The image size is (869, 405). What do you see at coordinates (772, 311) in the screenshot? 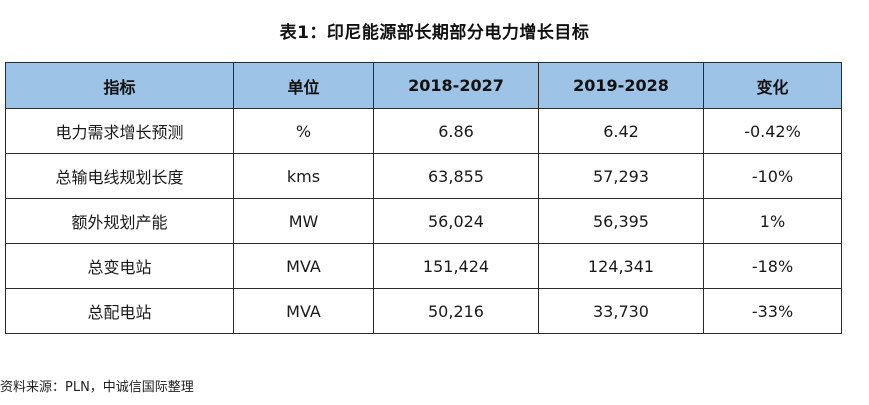
I see `cell-change: -33%` at bounding box center [772, 311].